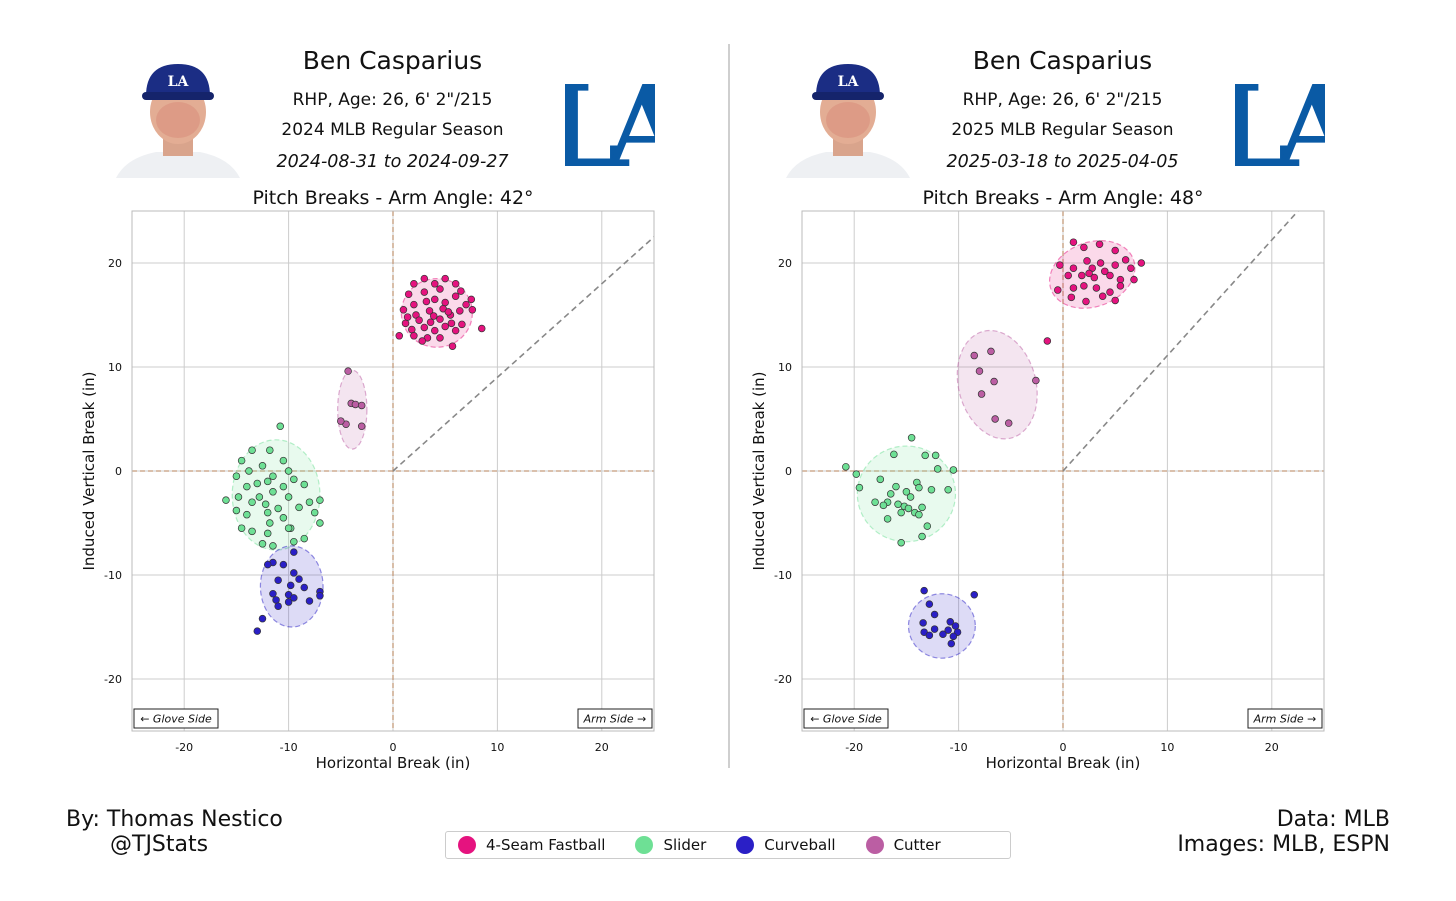 The image size is (1456, 901). Describe the element at coordinates (178, 121) in the screenshot. I see `player-headshot: LA` at that location.